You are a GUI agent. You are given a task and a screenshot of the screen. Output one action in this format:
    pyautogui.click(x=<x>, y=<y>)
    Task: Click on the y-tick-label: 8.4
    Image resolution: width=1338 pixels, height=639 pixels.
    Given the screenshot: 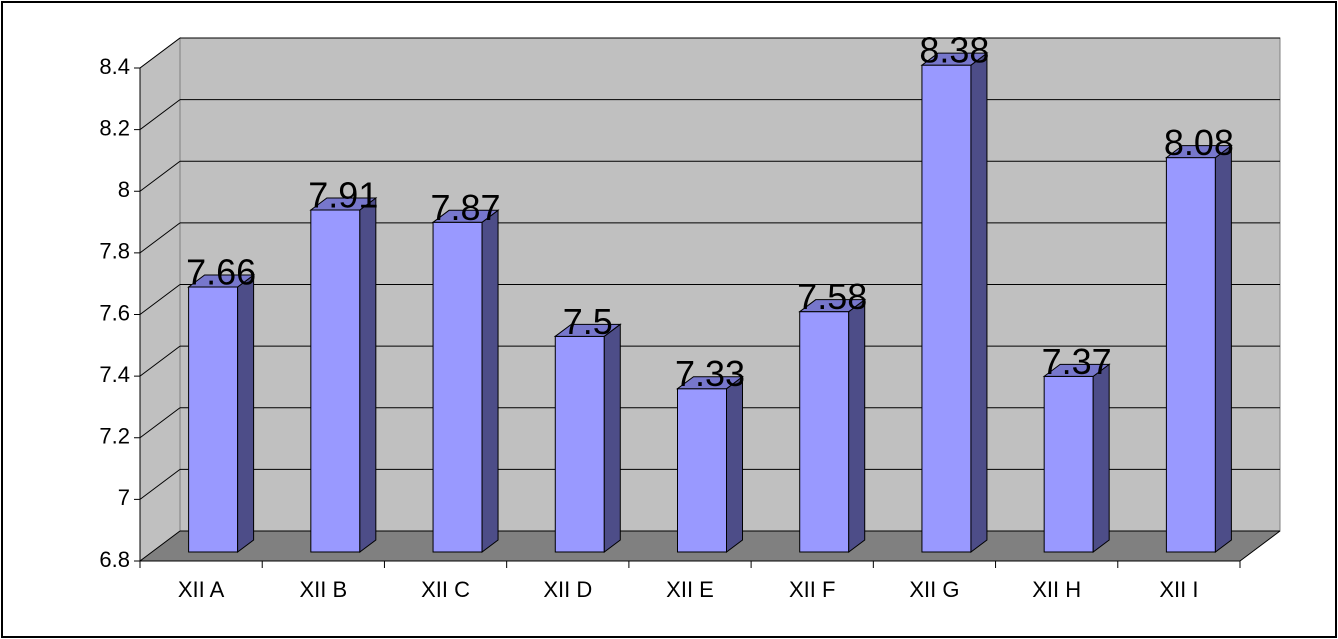 What is the action you would take?
    pyautogui.click(x=114, y=66)
    